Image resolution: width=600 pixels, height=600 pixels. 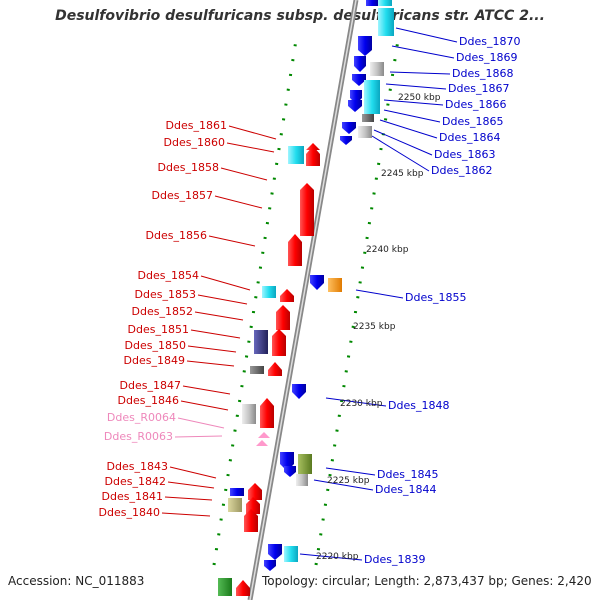 I want to click on gene-label: Ddes_1858, so click(x=188, y=167).